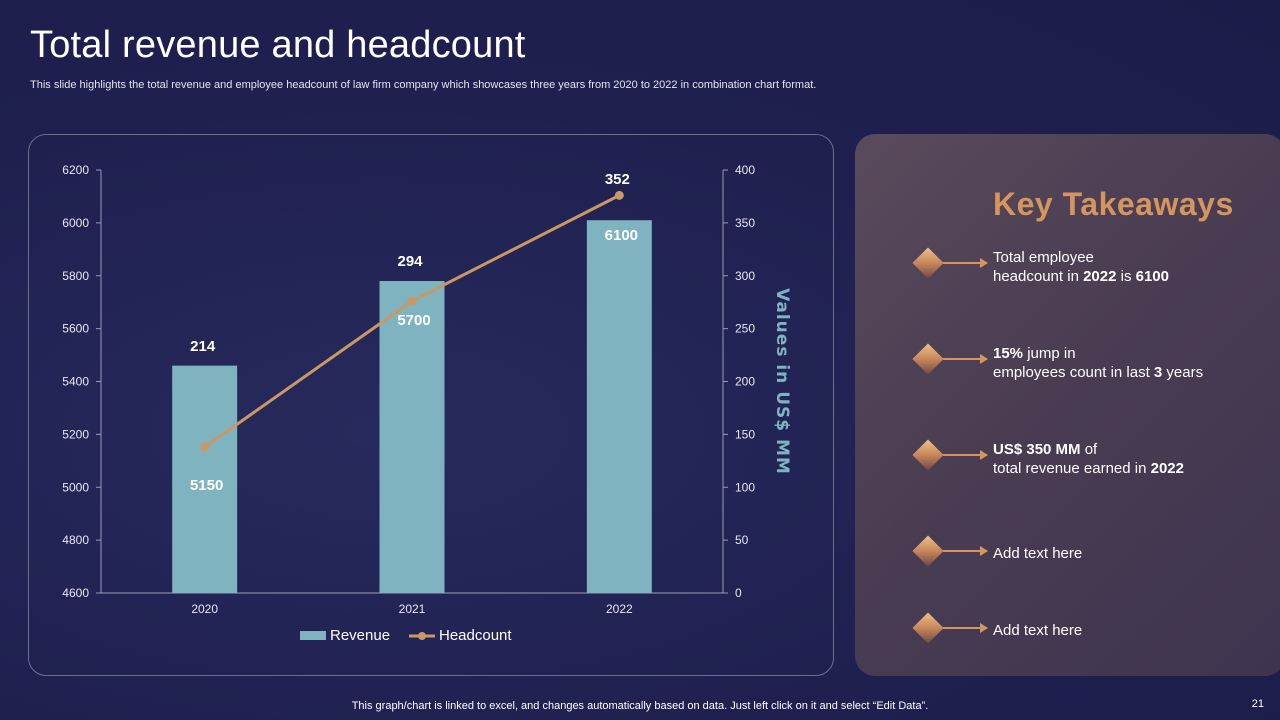 This screenshot has height=720, width=1280. I want to click on takeaway-segment: total revenue earned in, so click(1072, 468).